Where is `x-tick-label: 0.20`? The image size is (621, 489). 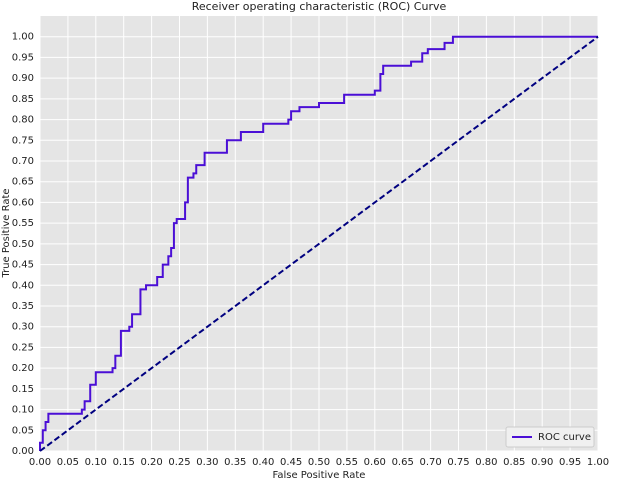
x-tick-label: 0.20 is located at coordinates (151, 462).